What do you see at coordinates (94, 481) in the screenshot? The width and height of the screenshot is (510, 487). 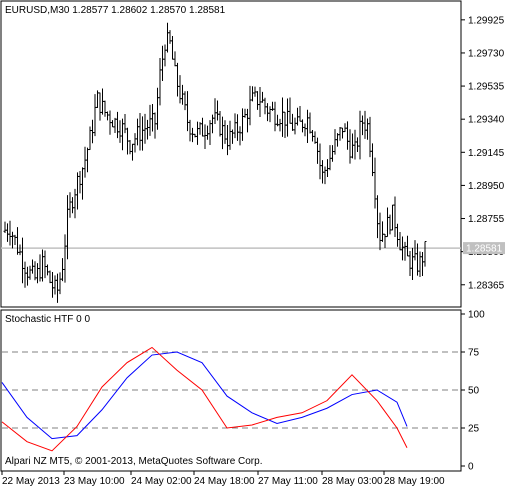 I see `time-tick-label: 23 May 10:00` at bounding box center [94, 481].